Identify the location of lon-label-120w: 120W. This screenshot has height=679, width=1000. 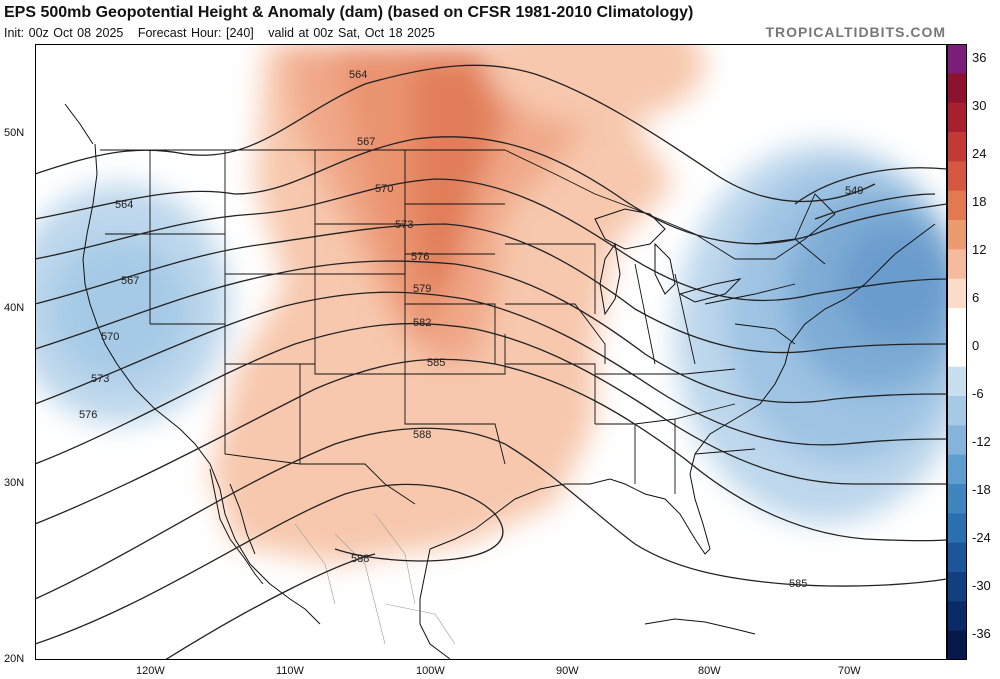
(150, 671).